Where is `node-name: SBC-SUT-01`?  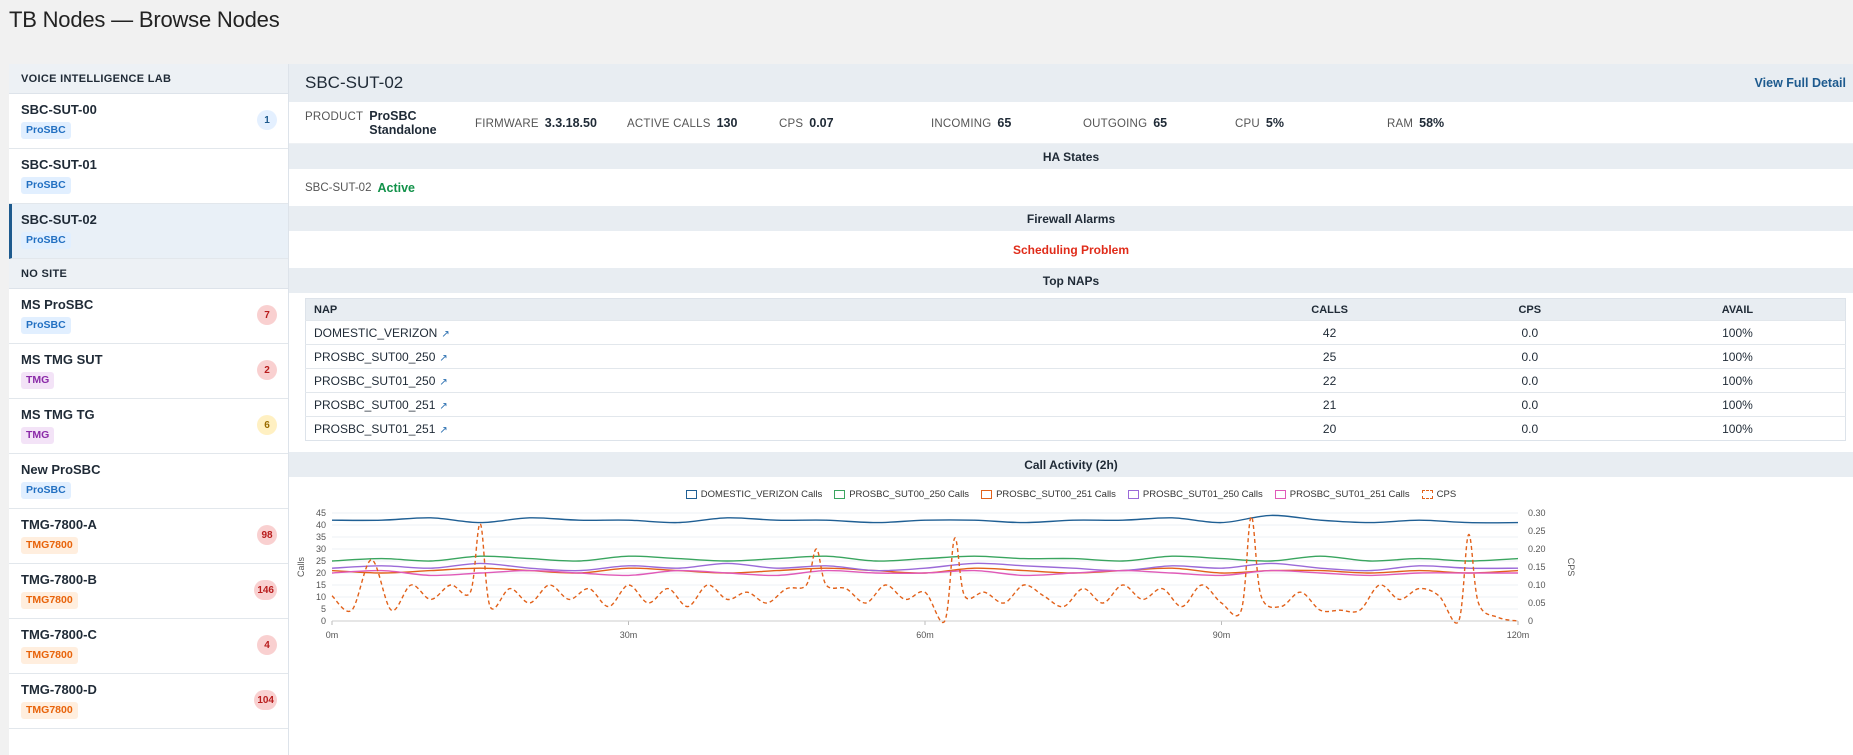
node-name: SBC-SUT-01 is located at coordinates (59, 164).